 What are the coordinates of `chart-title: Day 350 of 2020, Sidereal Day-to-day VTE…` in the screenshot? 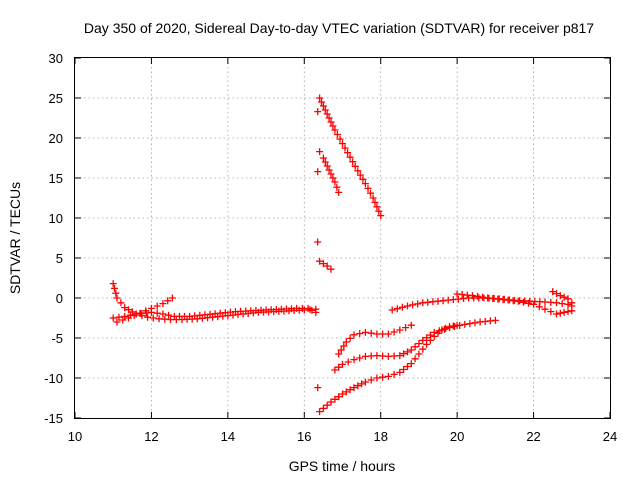 It's located at (339, 28).